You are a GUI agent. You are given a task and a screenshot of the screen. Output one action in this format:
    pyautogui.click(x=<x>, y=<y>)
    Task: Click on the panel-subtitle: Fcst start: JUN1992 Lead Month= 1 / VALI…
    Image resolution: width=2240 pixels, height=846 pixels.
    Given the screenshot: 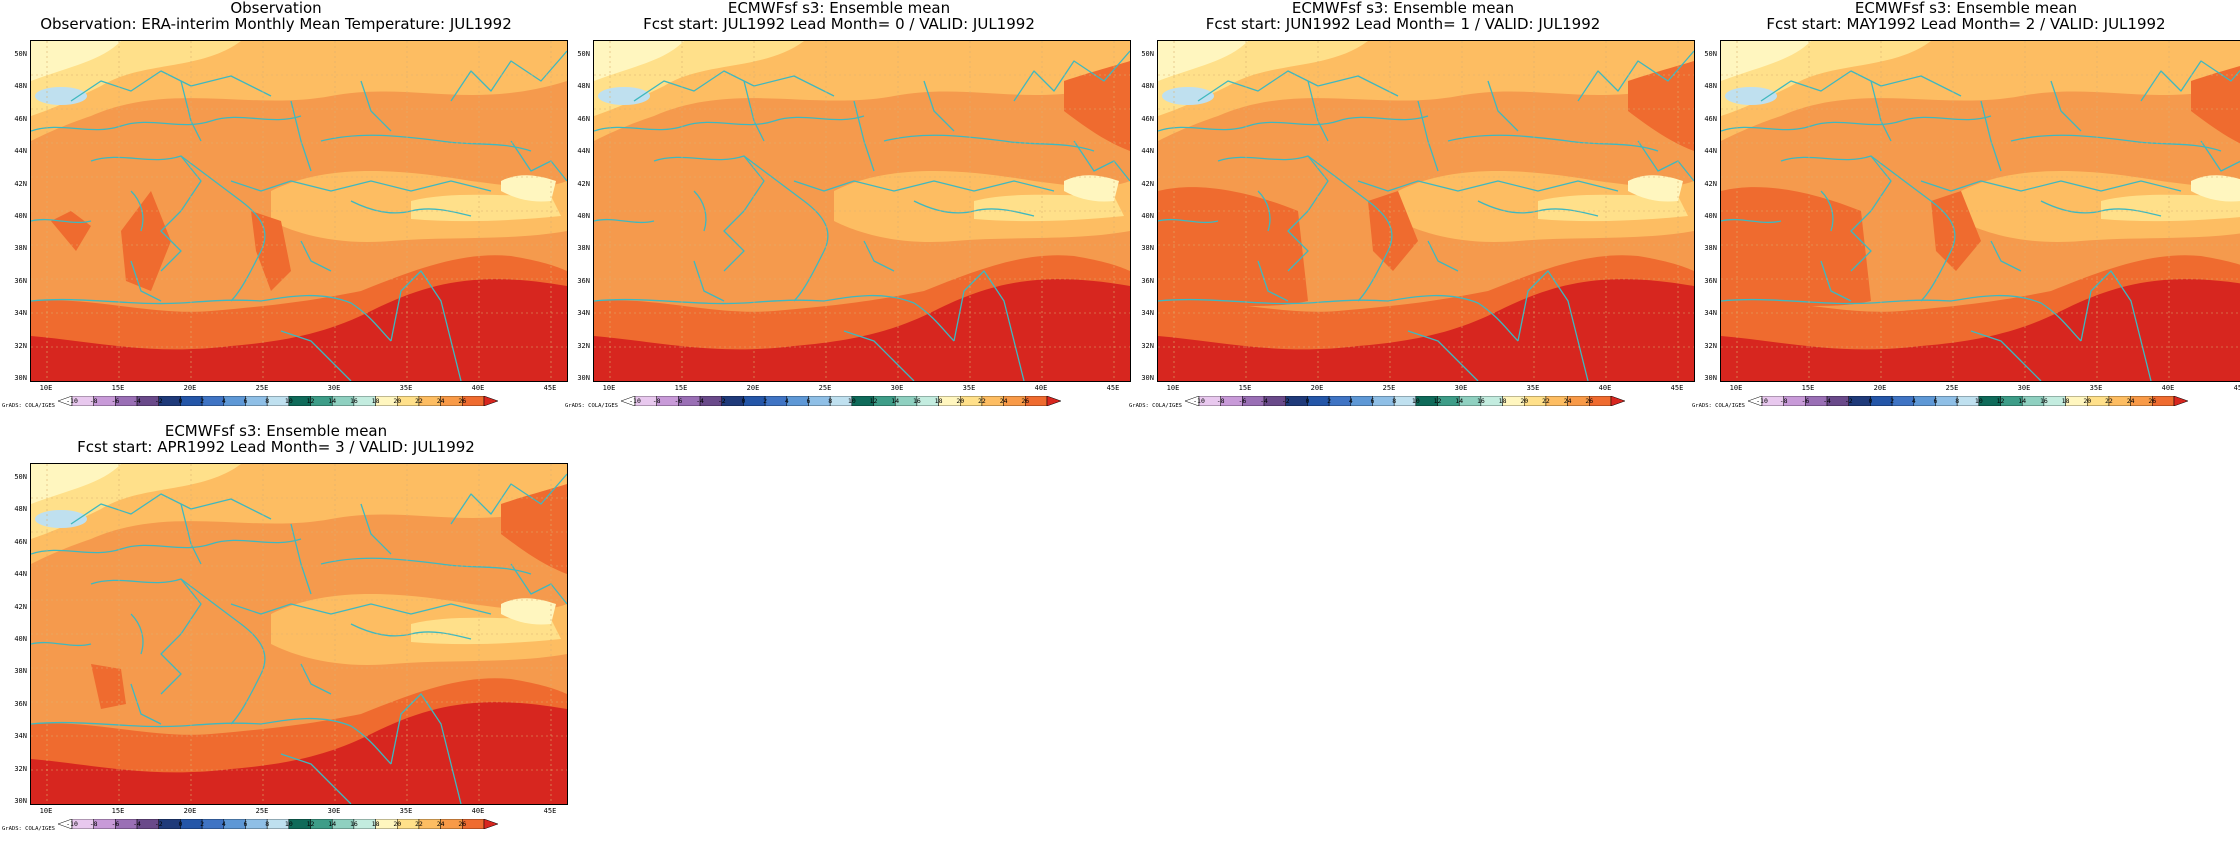 What is the action you would take?
    pyautogui.click(x=1403, y=24)
    